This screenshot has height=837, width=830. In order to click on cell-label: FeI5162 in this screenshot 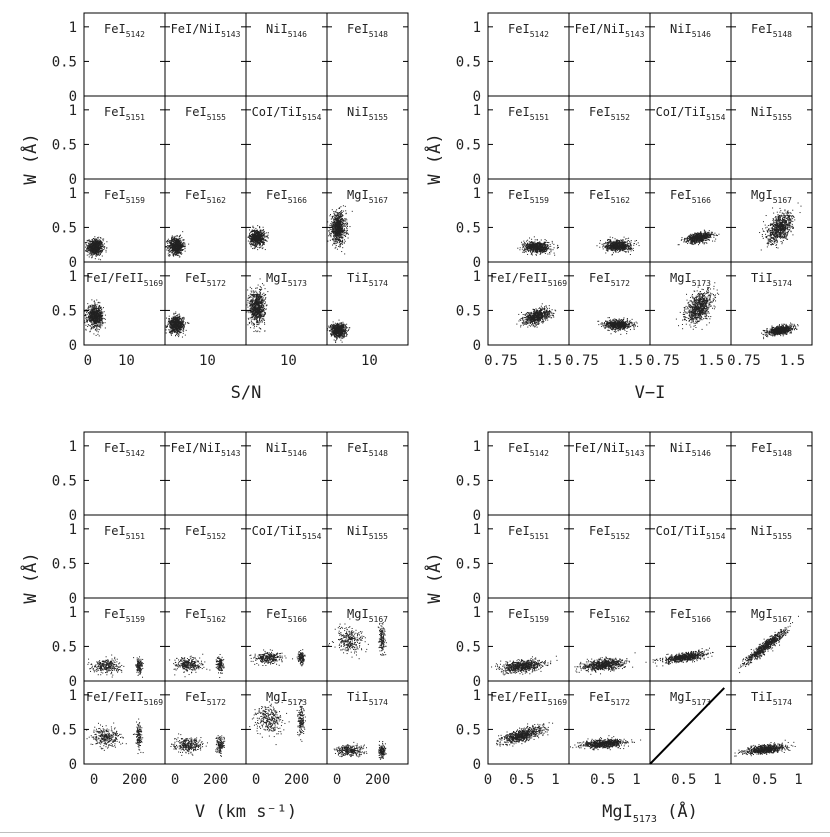, I will do `click(205, 196)`.